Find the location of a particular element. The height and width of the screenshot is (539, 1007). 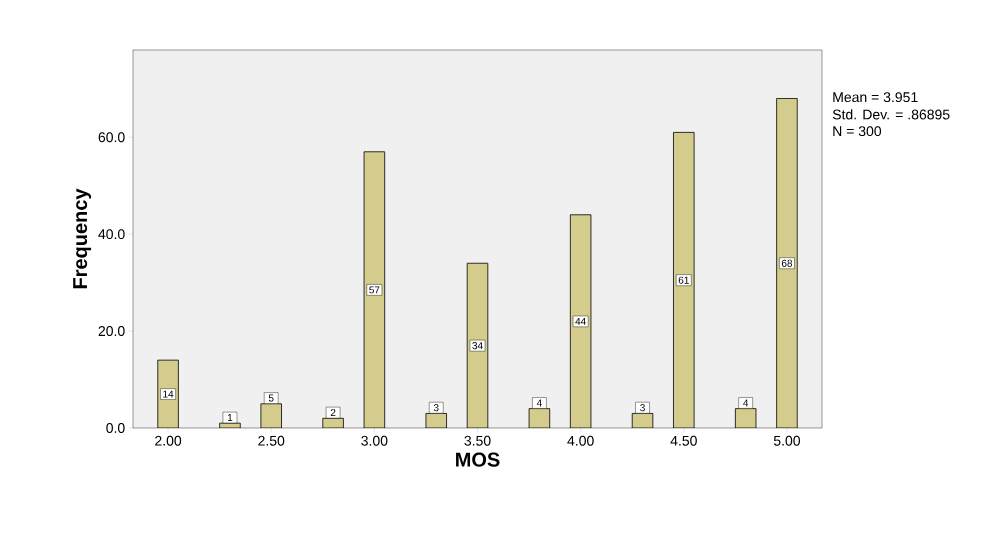

y-tick-label: 40.0 is located at coordinates (111, 234).